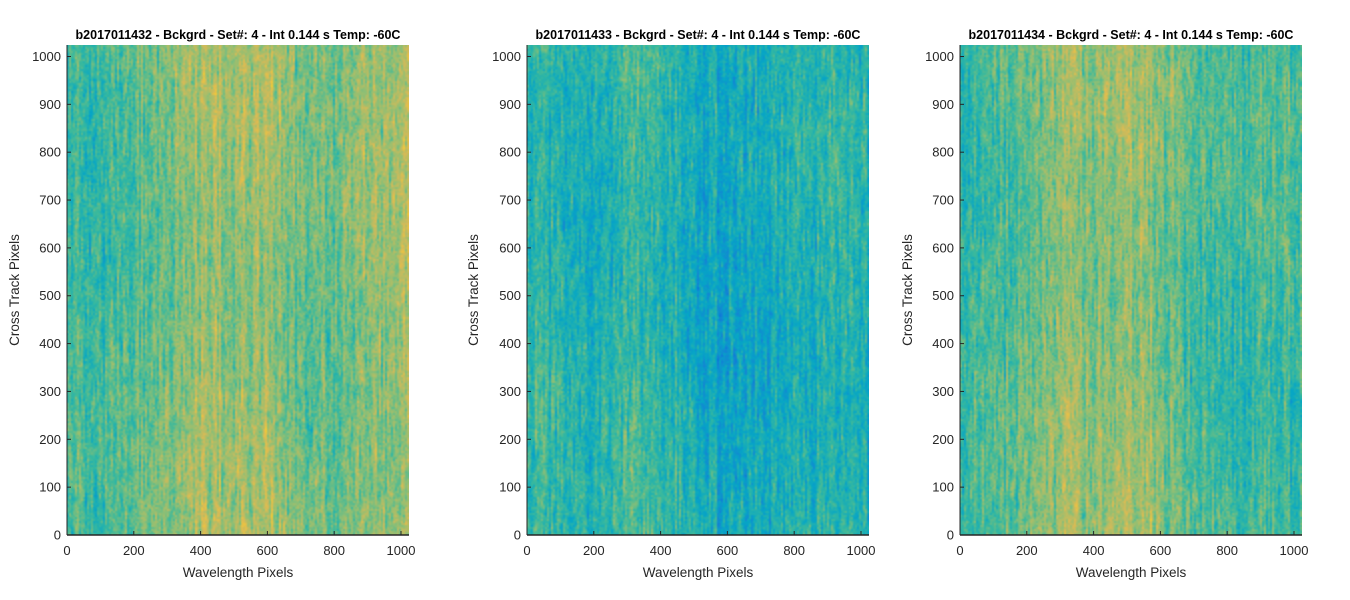 The width and height of the screenshot is (1350, 600). I want to click on panel-3-ylabel: Cross Track Pixels, so click(907, 290).